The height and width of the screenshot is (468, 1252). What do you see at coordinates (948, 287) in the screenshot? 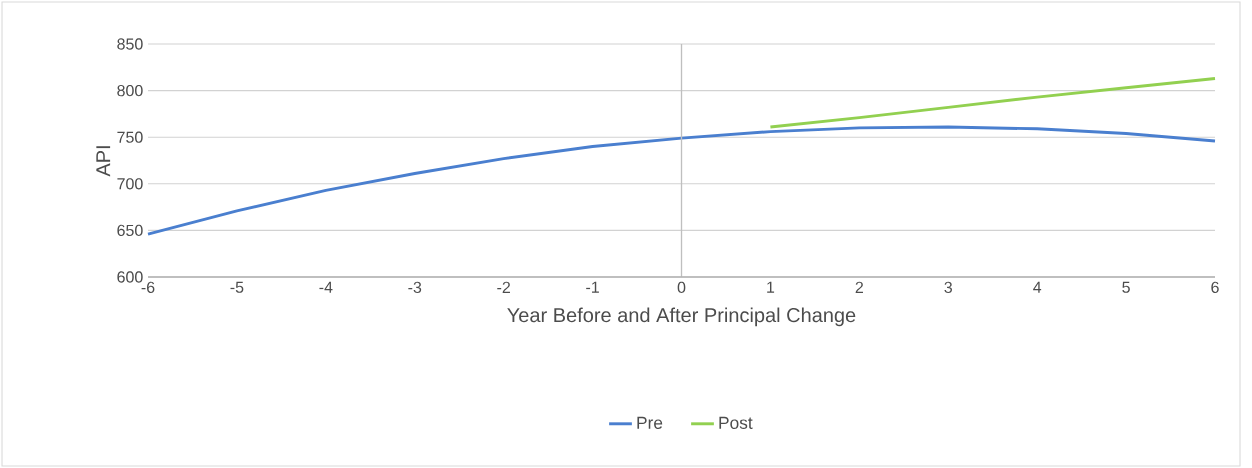
I see `x-tick-label: 3` at bounding box center [948, 287].